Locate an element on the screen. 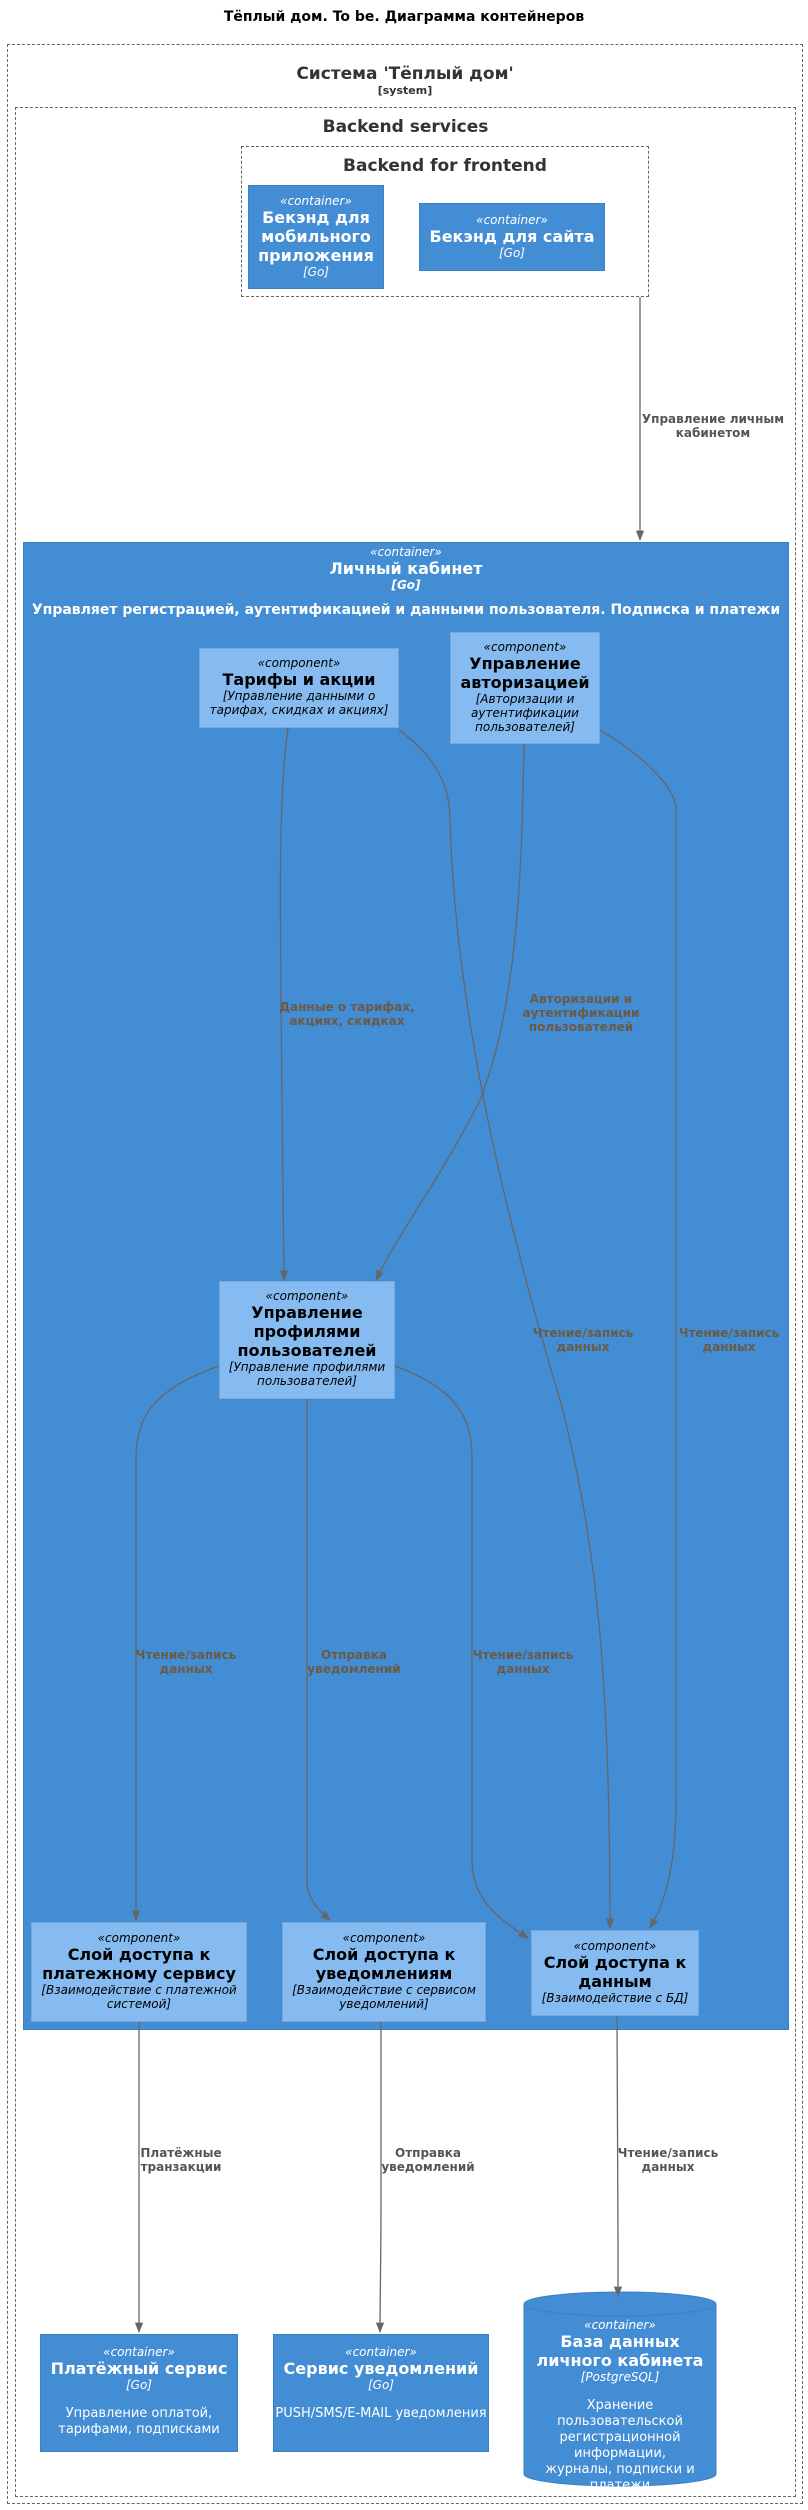  arrow-tariffs-data is located at coordinates (506, 1329).